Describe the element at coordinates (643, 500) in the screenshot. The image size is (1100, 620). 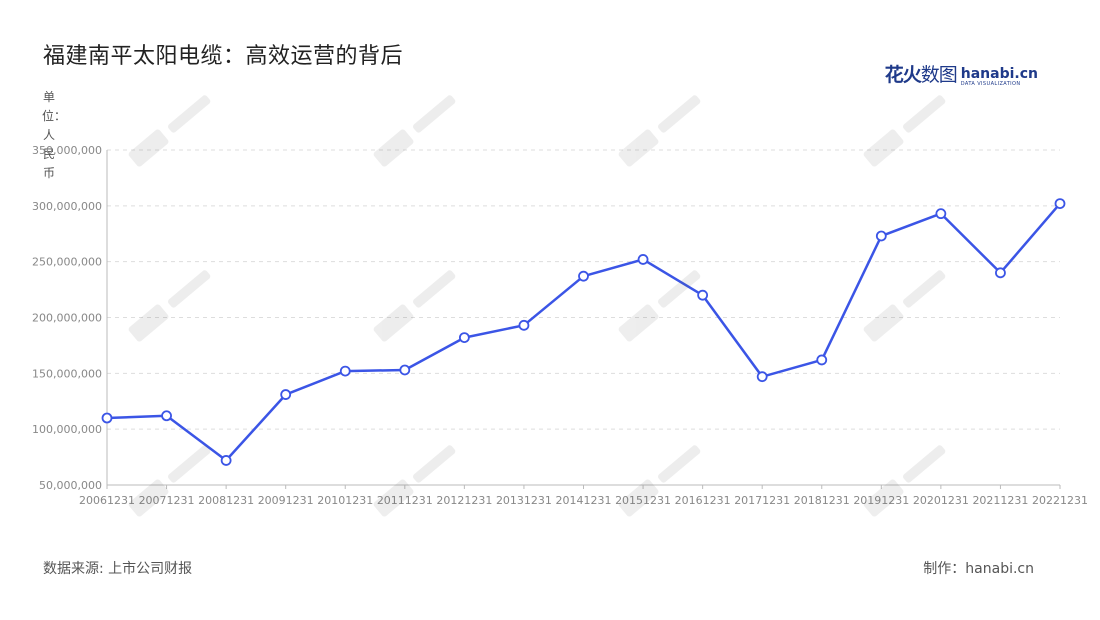
I see `x-tick-label: 20151231` at that location.